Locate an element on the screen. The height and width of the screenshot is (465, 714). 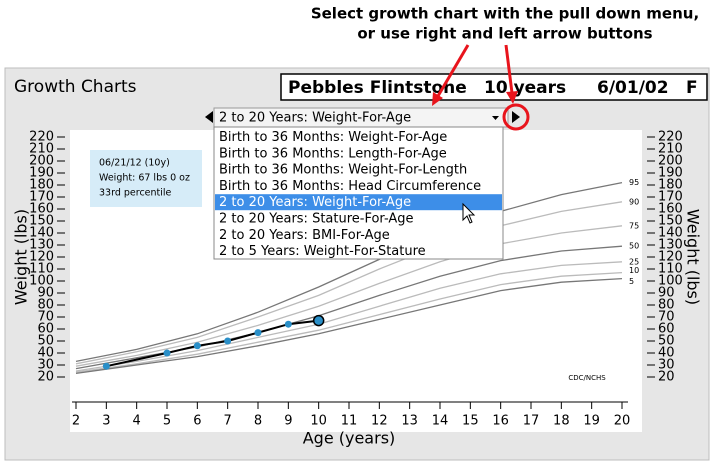
x-tick-label: 7 is located at coordinates (228, 421).